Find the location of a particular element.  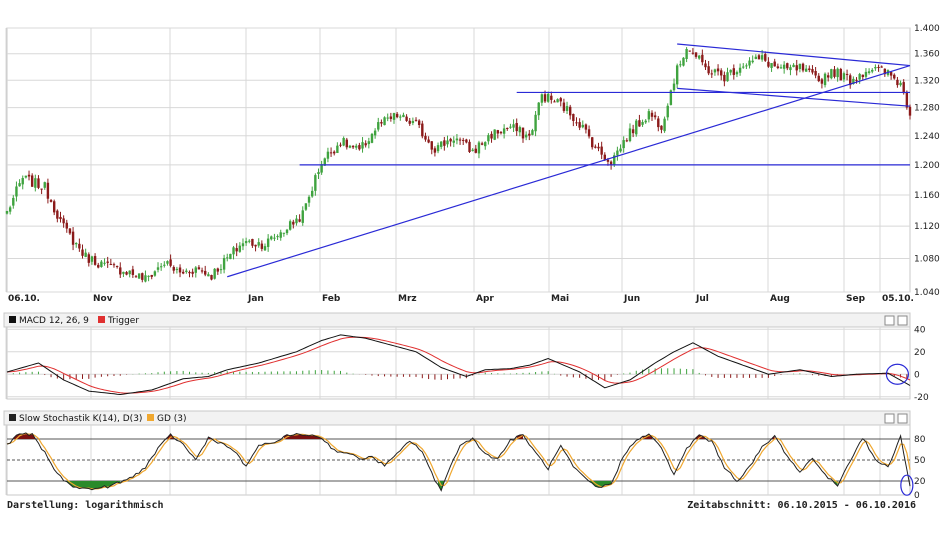

stoch-k-legend-swatch is located at coordinates (12, 417).